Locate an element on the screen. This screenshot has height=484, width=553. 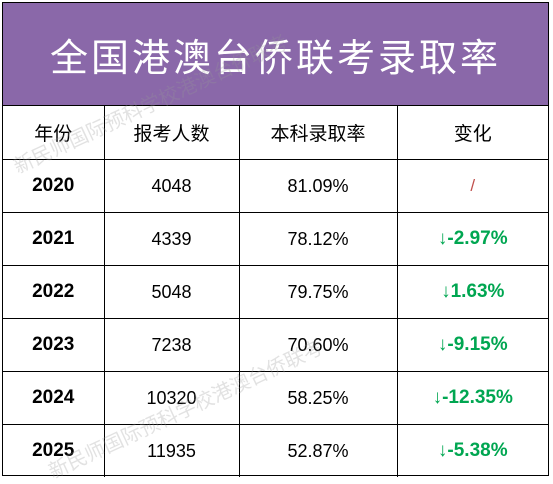
table-row: 2024 10320 58.25% ↓-12.35% is located at coordinates (275, 398).